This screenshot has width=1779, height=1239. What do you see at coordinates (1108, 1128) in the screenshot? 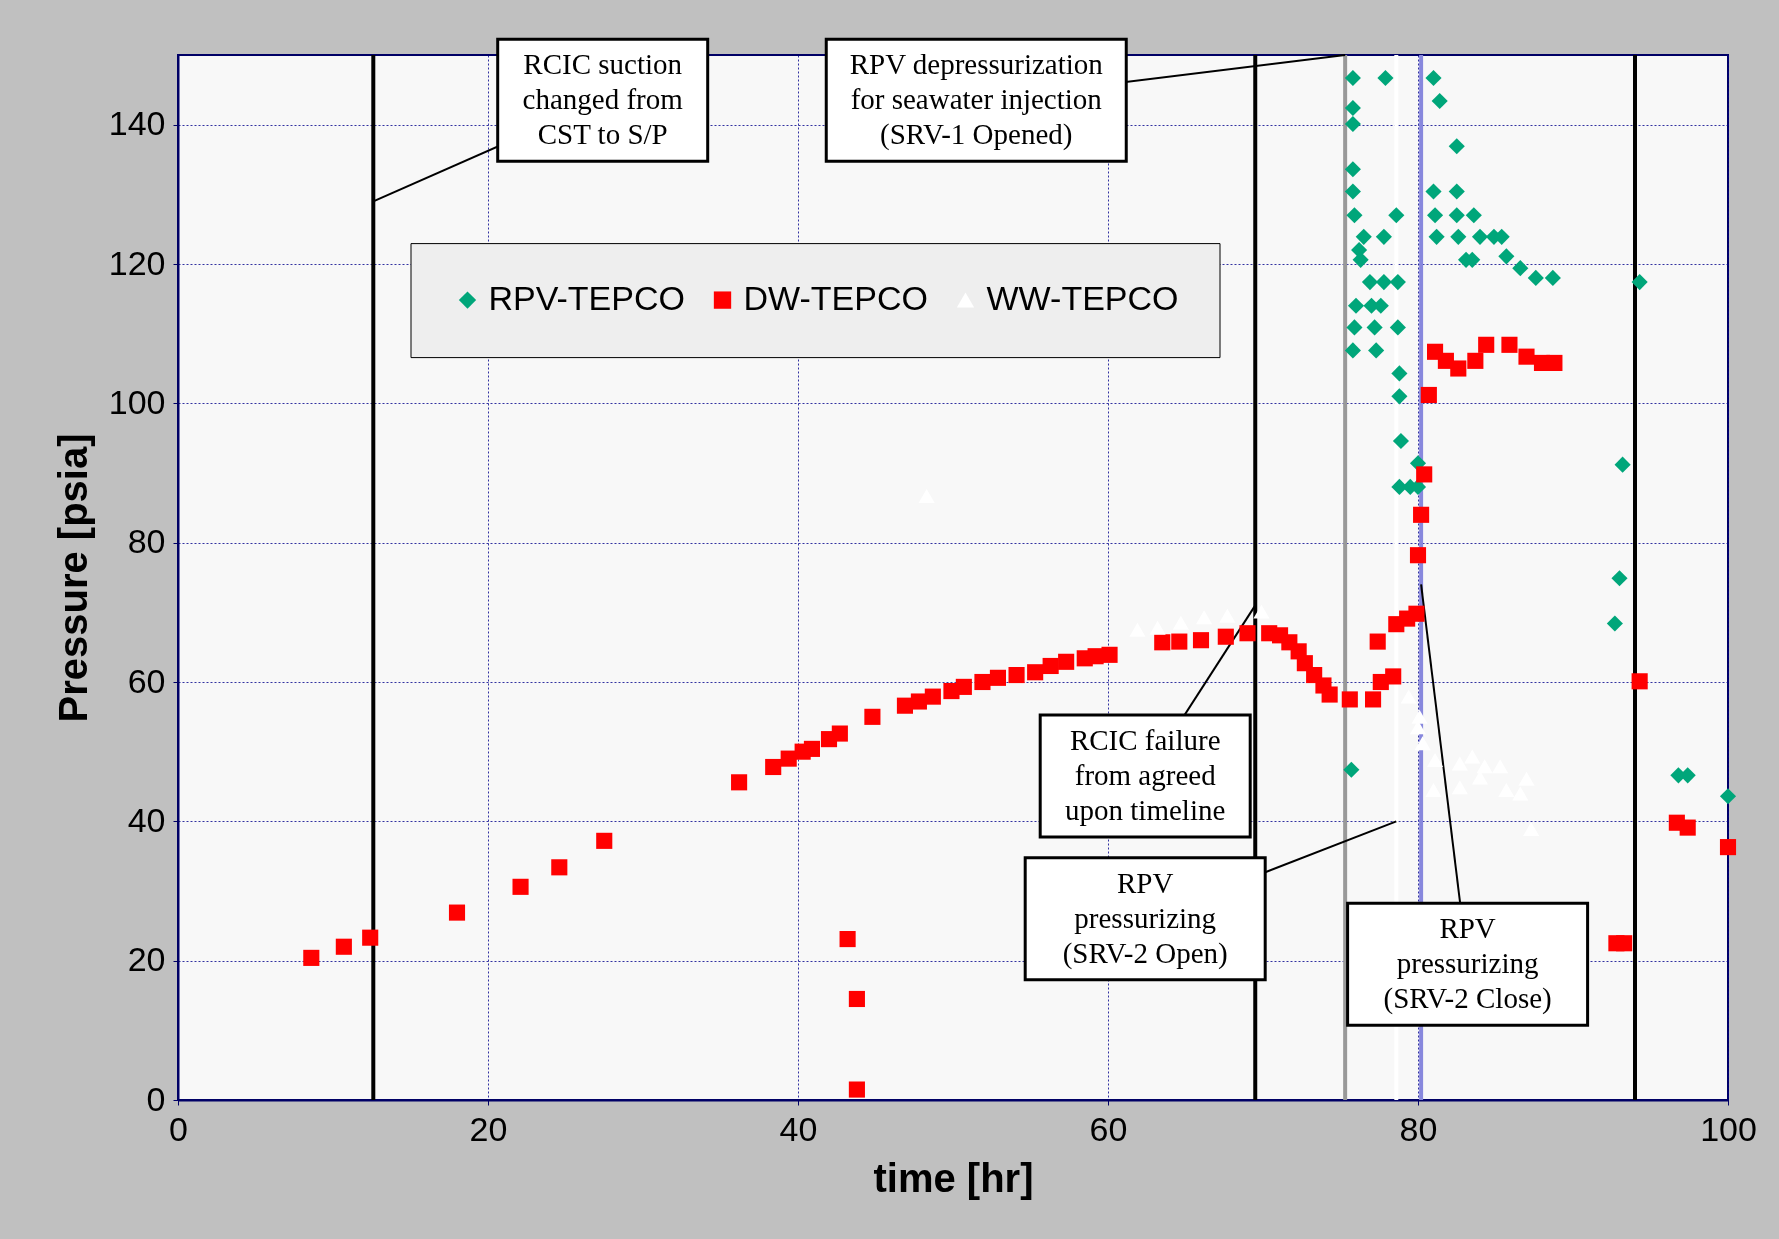
I see `x-tick-label: 60` at bounding box center [1108, 1128].